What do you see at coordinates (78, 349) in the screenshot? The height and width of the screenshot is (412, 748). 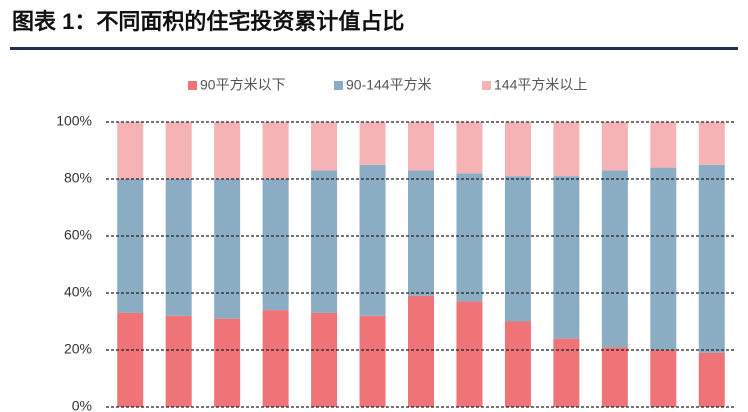 I see `y-tick-label: 20%` at bounding box center [78, 349].